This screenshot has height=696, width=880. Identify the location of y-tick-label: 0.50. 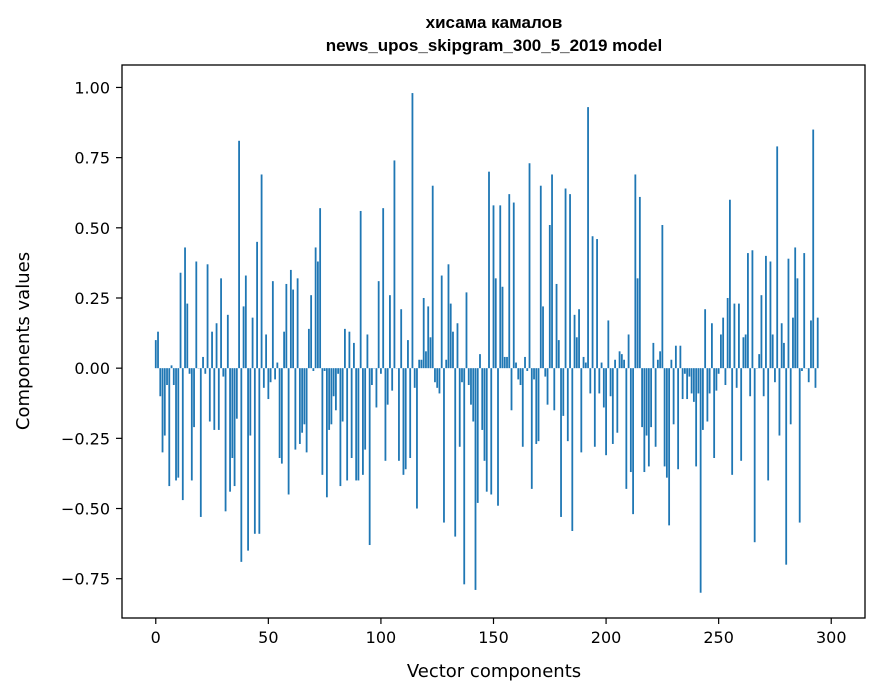
(92, 228).